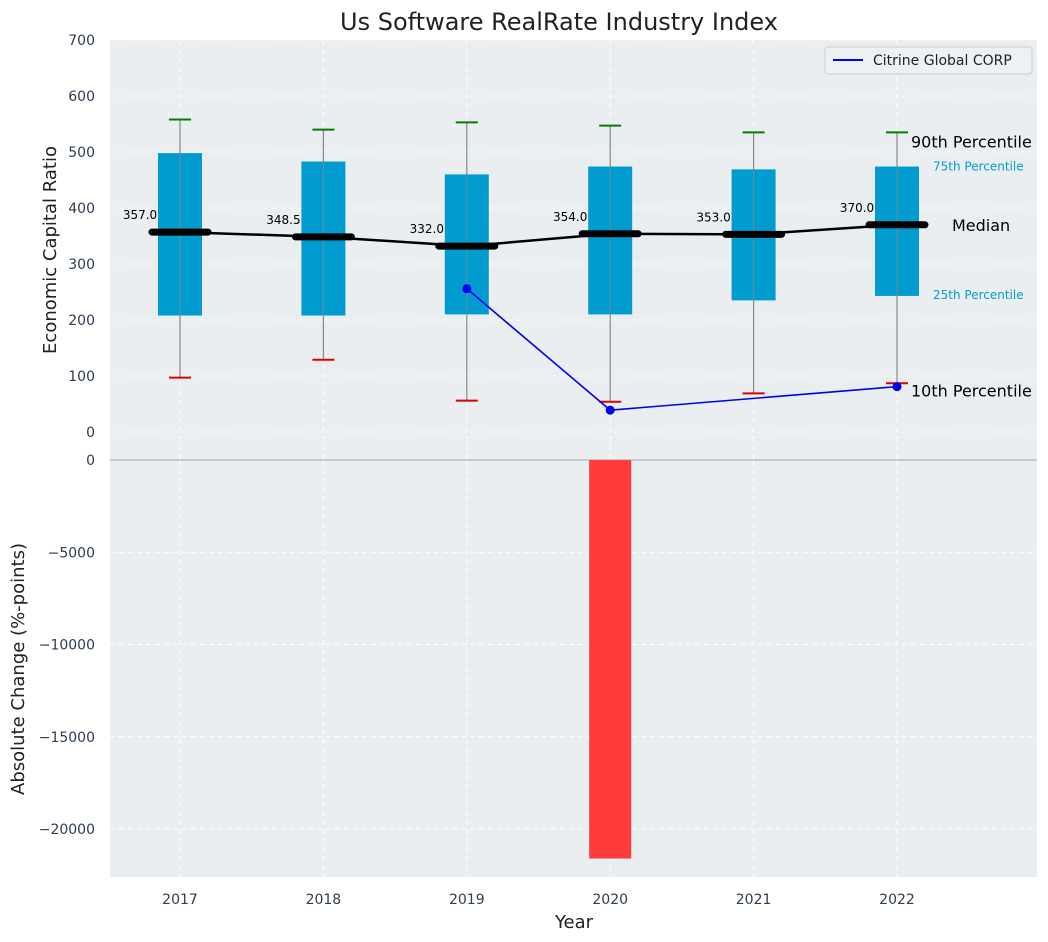 The image size is (1048, 942). I want to click on top-y-axis-label: Economic Capital Ratio, so click(50, 250).